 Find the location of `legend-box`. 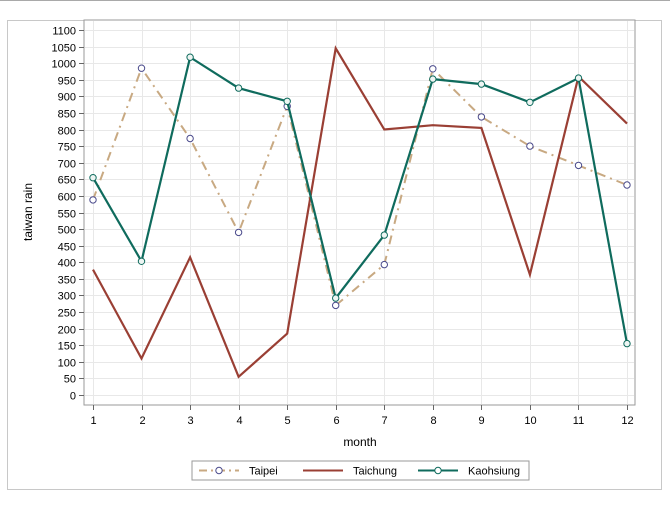

legend-box is located at coordinates (360, 470).